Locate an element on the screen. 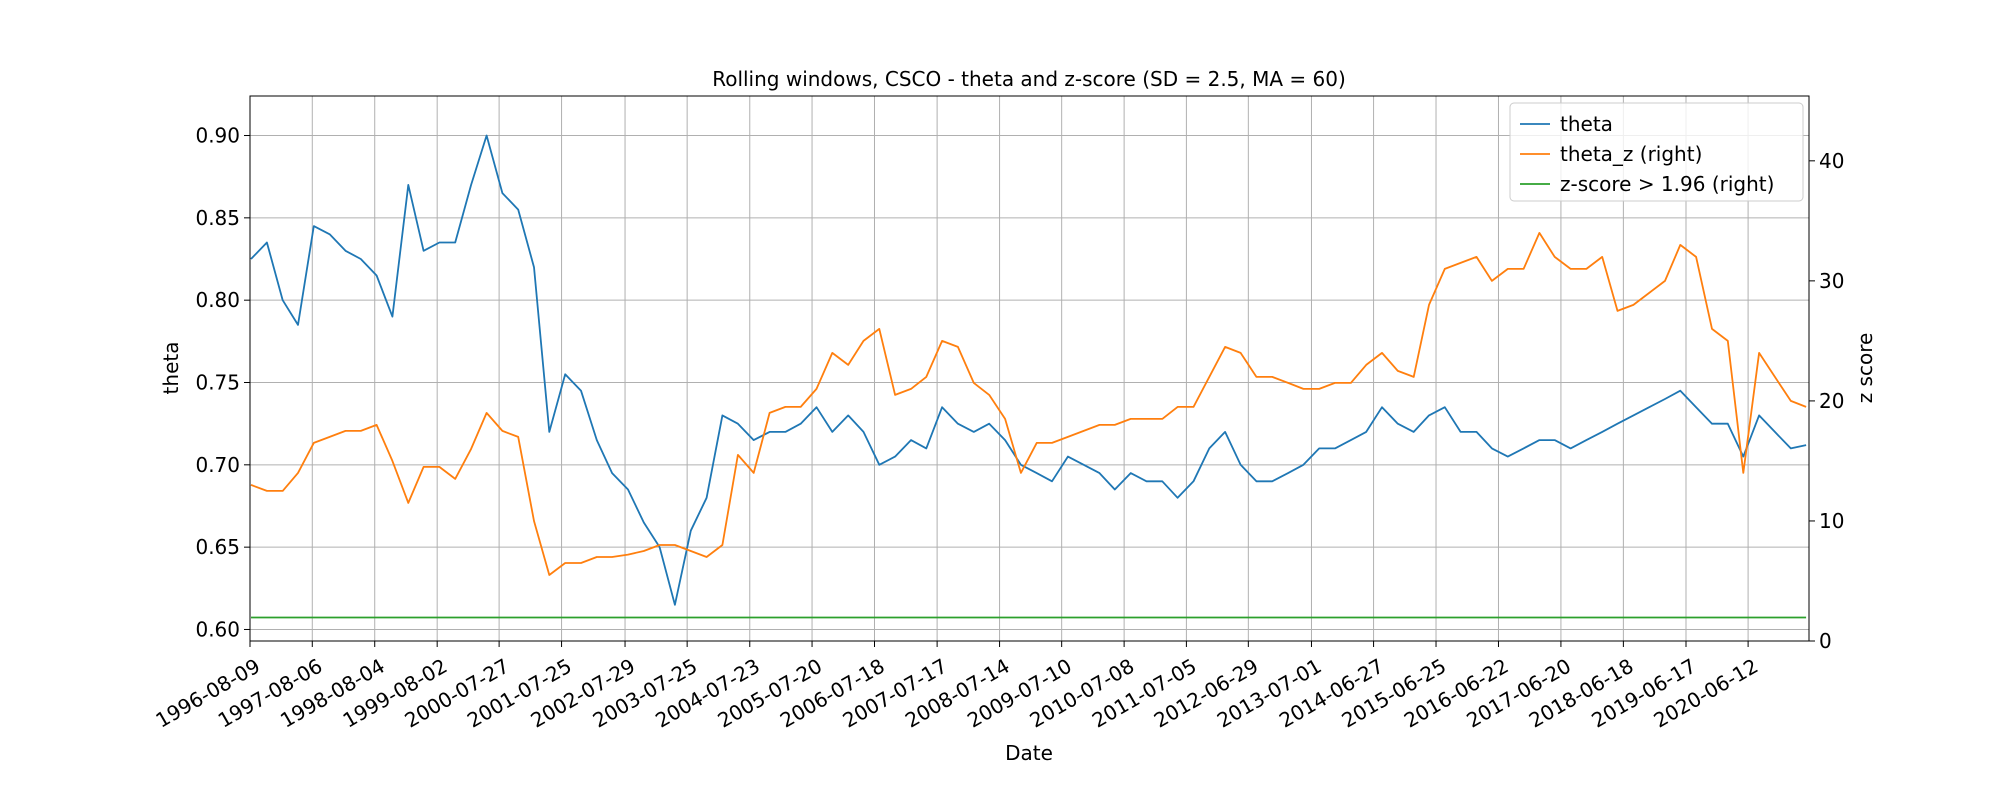 This screenshot has width=2000, height=800. legend-label: theta_z (right) is located at coordinates (1631, 154).